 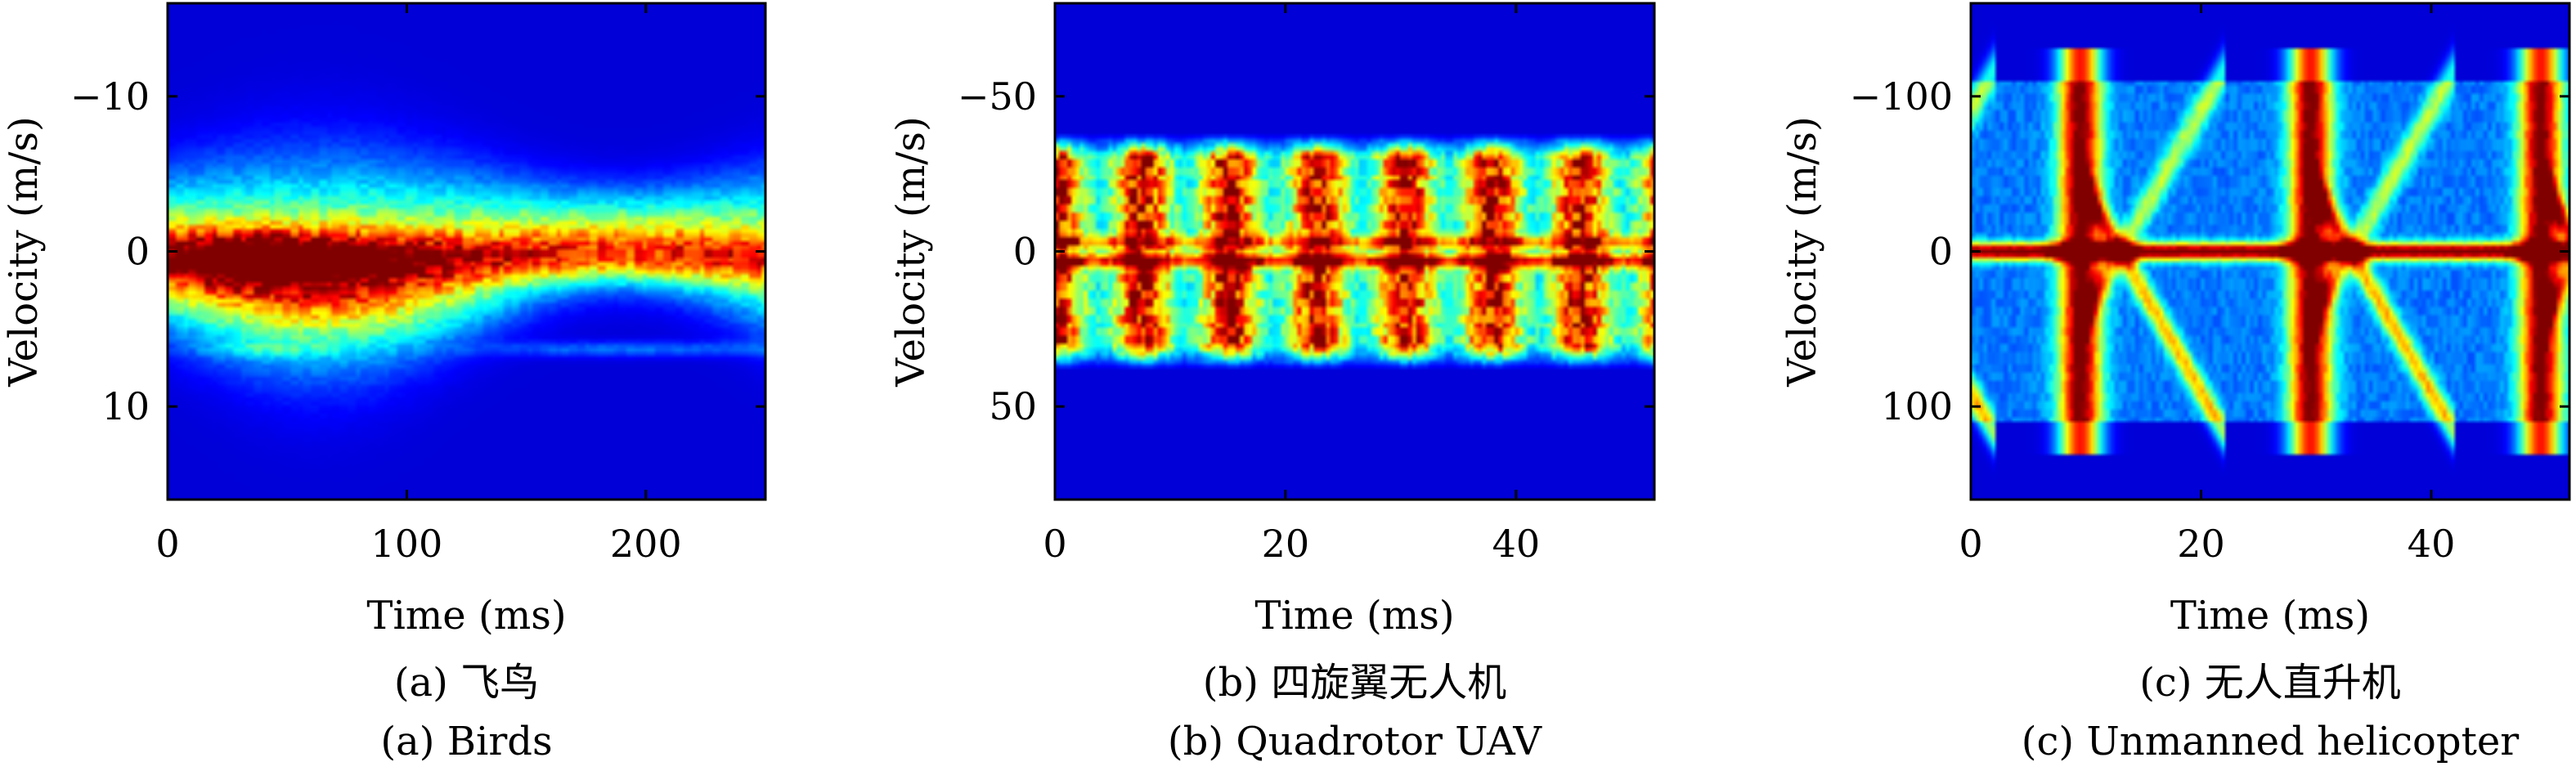 What do you see at coordinates (2271, 742) in the screenshot?
I see `caption-english: (c) Unmanned helicopter` at bounding box center [2271, 742].